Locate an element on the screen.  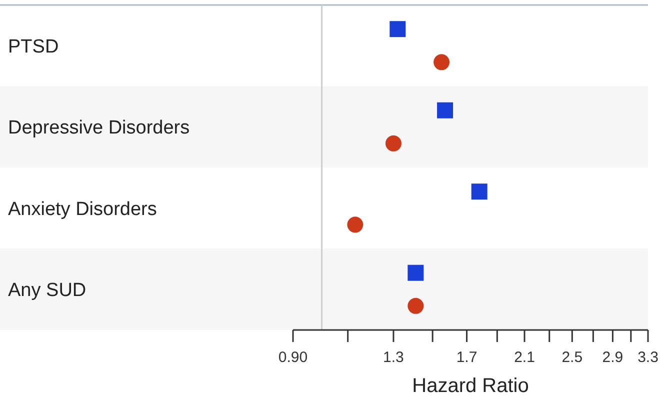
x-tick-label: 2.9 is located at coordinates (613, 357).